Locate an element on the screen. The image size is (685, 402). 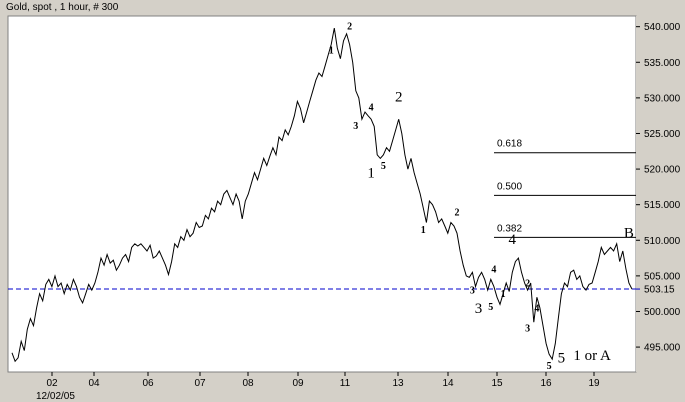
x-tick-label: 07 is located at coordinates (200, 383).